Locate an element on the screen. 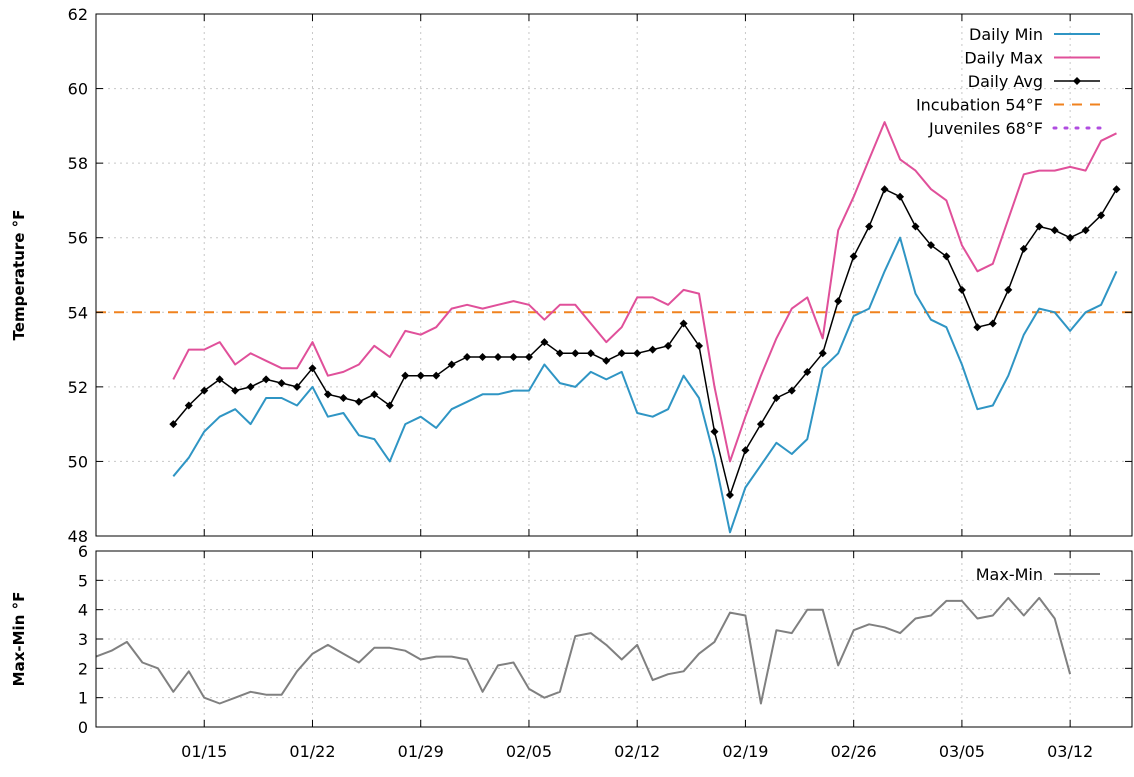 Image resolution: width=1134 pixels, height=777 pixels. x-tick-label: 01/15 is located at coordinates (204, 751).